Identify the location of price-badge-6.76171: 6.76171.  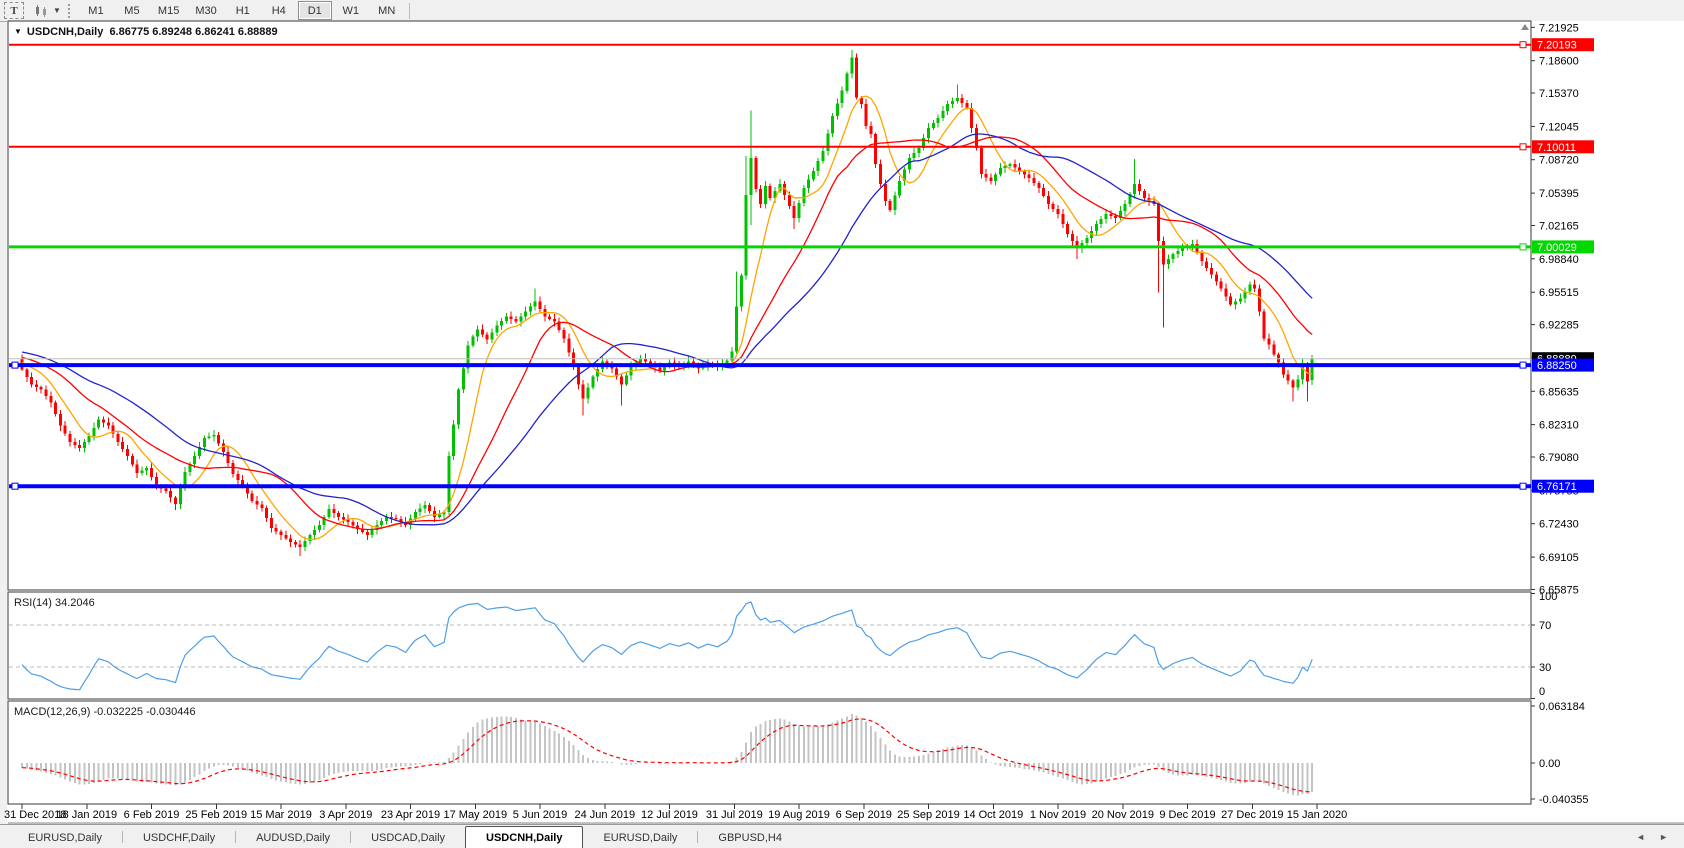
(1563, 486).